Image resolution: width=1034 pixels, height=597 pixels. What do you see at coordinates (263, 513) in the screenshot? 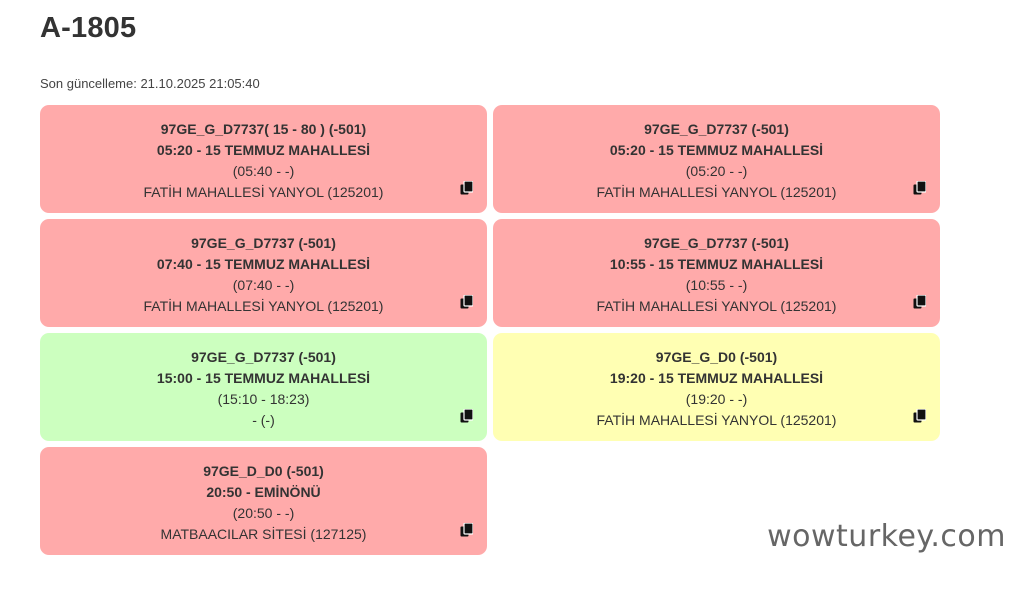
I see `trip-times: (20:50 - -)` at bounding box center [263, 513].